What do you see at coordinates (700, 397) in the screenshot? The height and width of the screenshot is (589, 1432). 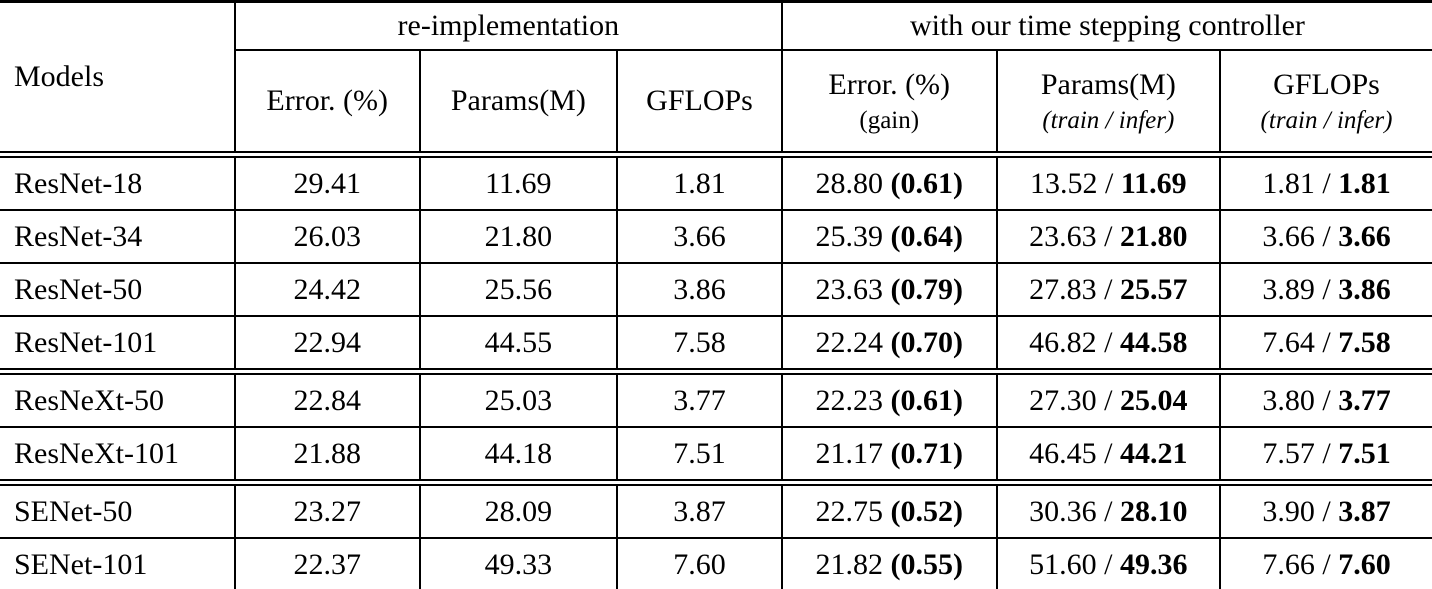 I see `cell-gflops: 3.77` at bounding box center [700, 397].